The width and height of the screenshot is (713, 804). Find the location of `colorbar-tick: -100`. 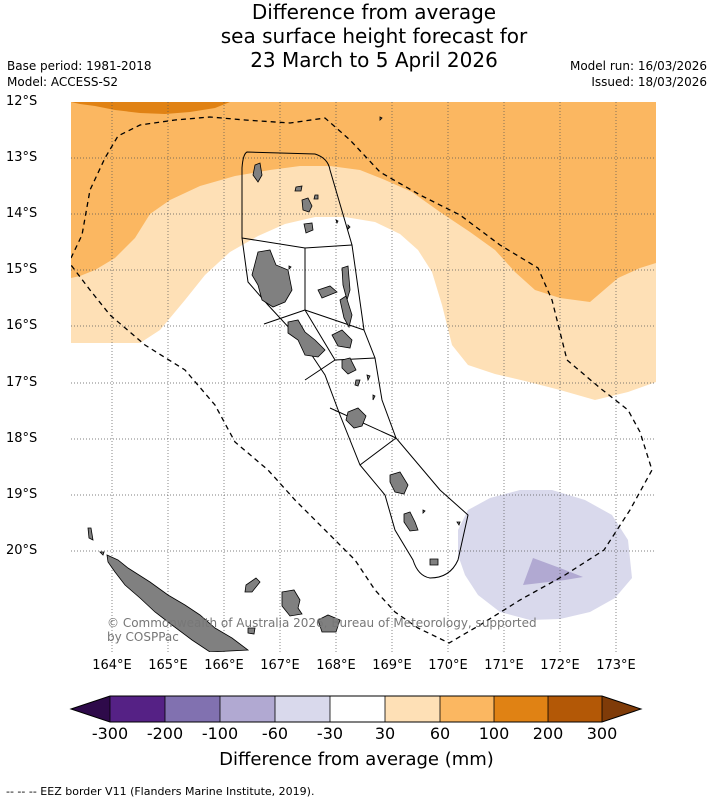

colorbar-tick: -100 is located at coordinates (220, 733).